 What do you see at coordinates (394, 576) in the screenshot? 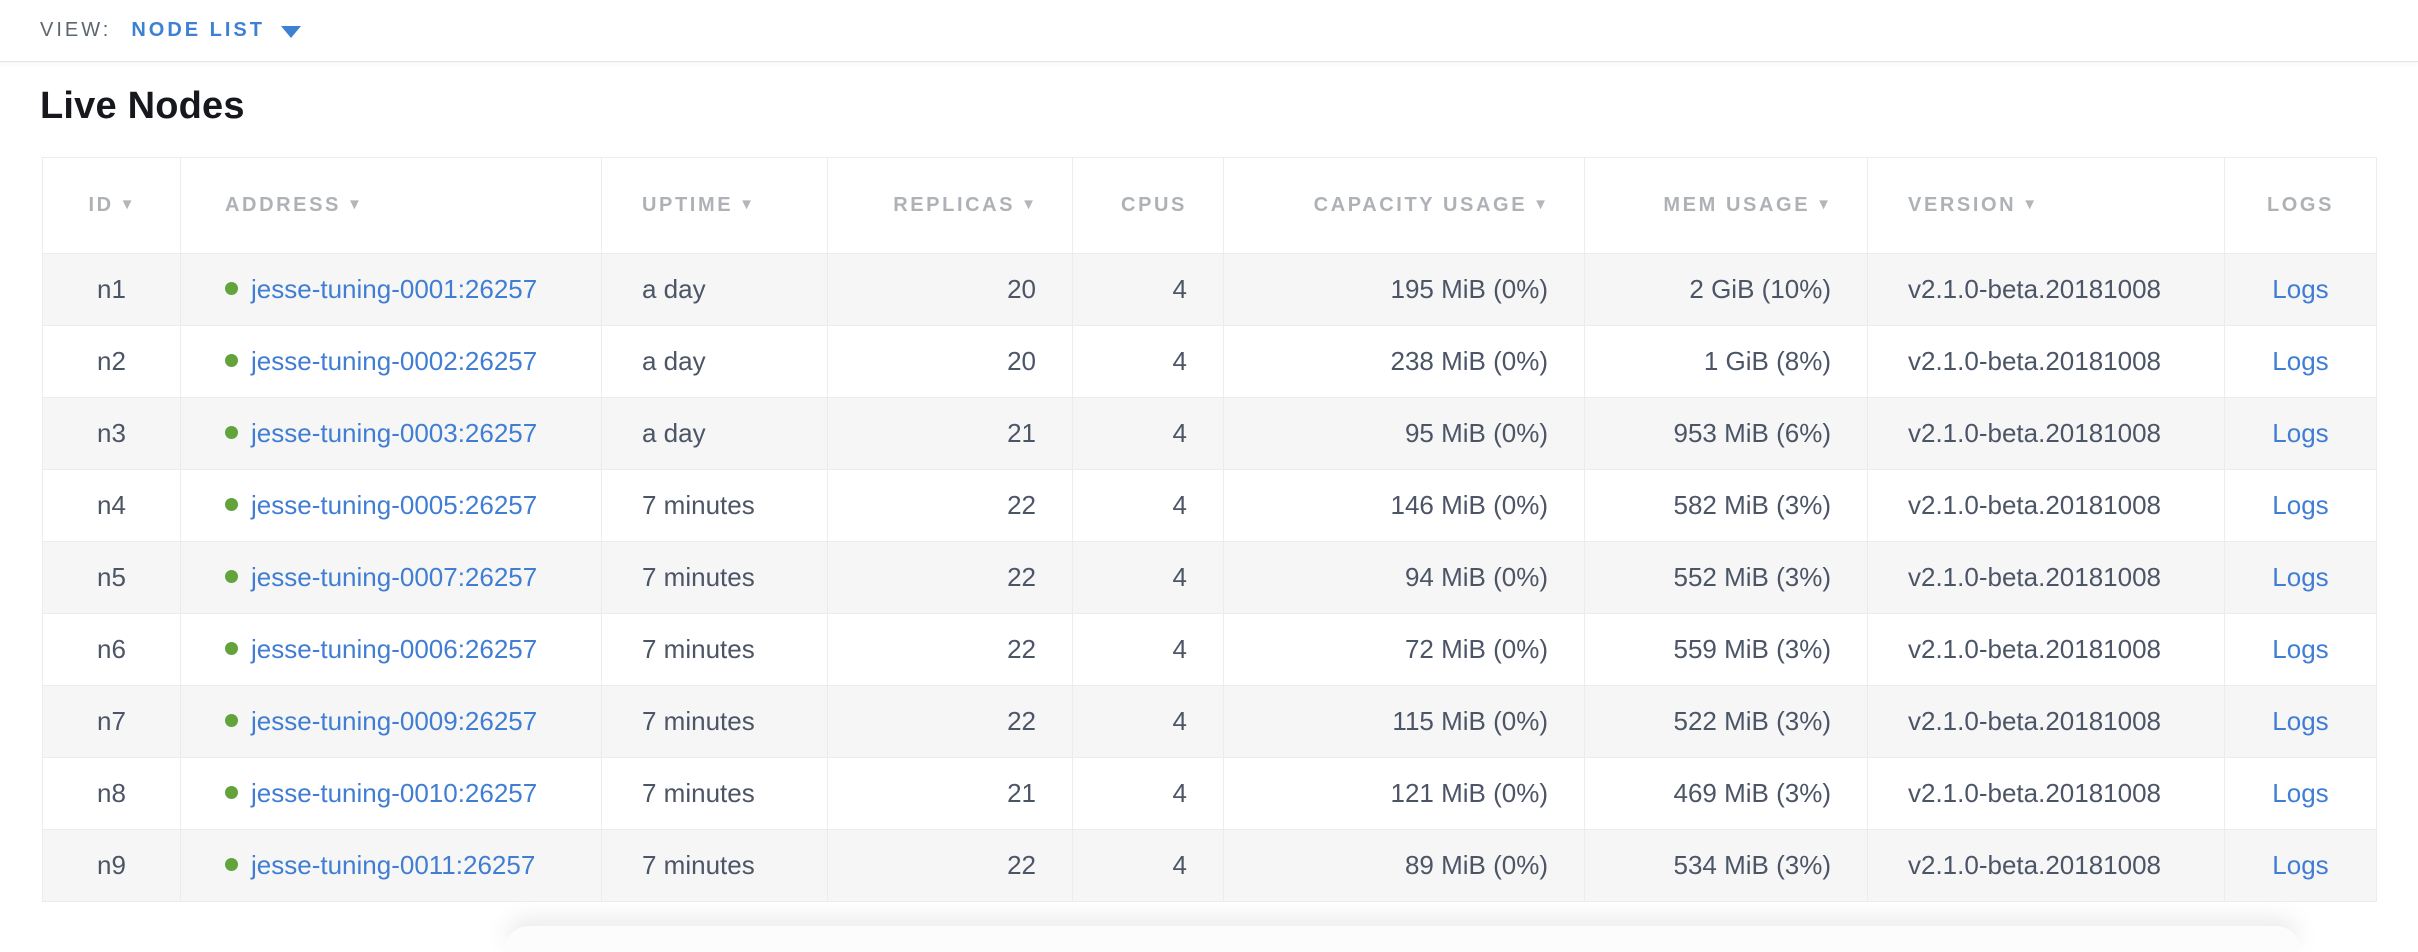
I see `node-address-link: jesse-tuning-0007:26257` at bounding box center [394, 576].